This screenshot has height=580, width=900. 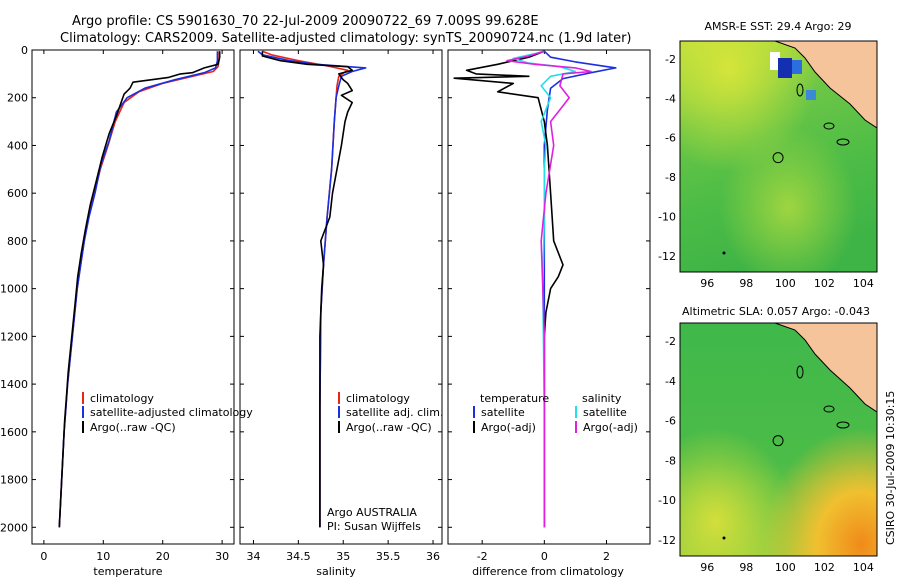 What do you see at coordinates (394, 412) in the screenshot?
I see `legend-label-satellite: satellite adj. clim.` at bounding box center [394, 412].